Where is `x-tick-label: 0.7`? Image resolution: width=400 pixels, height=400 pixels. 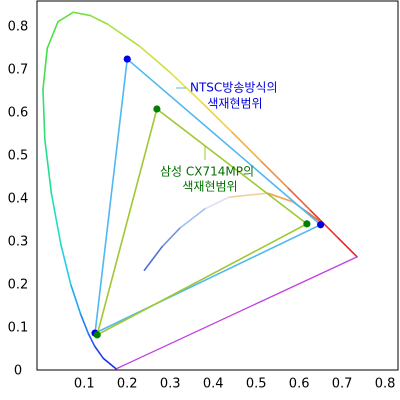 x-tick-label: 0.7 is located at coordinates (342, 384).